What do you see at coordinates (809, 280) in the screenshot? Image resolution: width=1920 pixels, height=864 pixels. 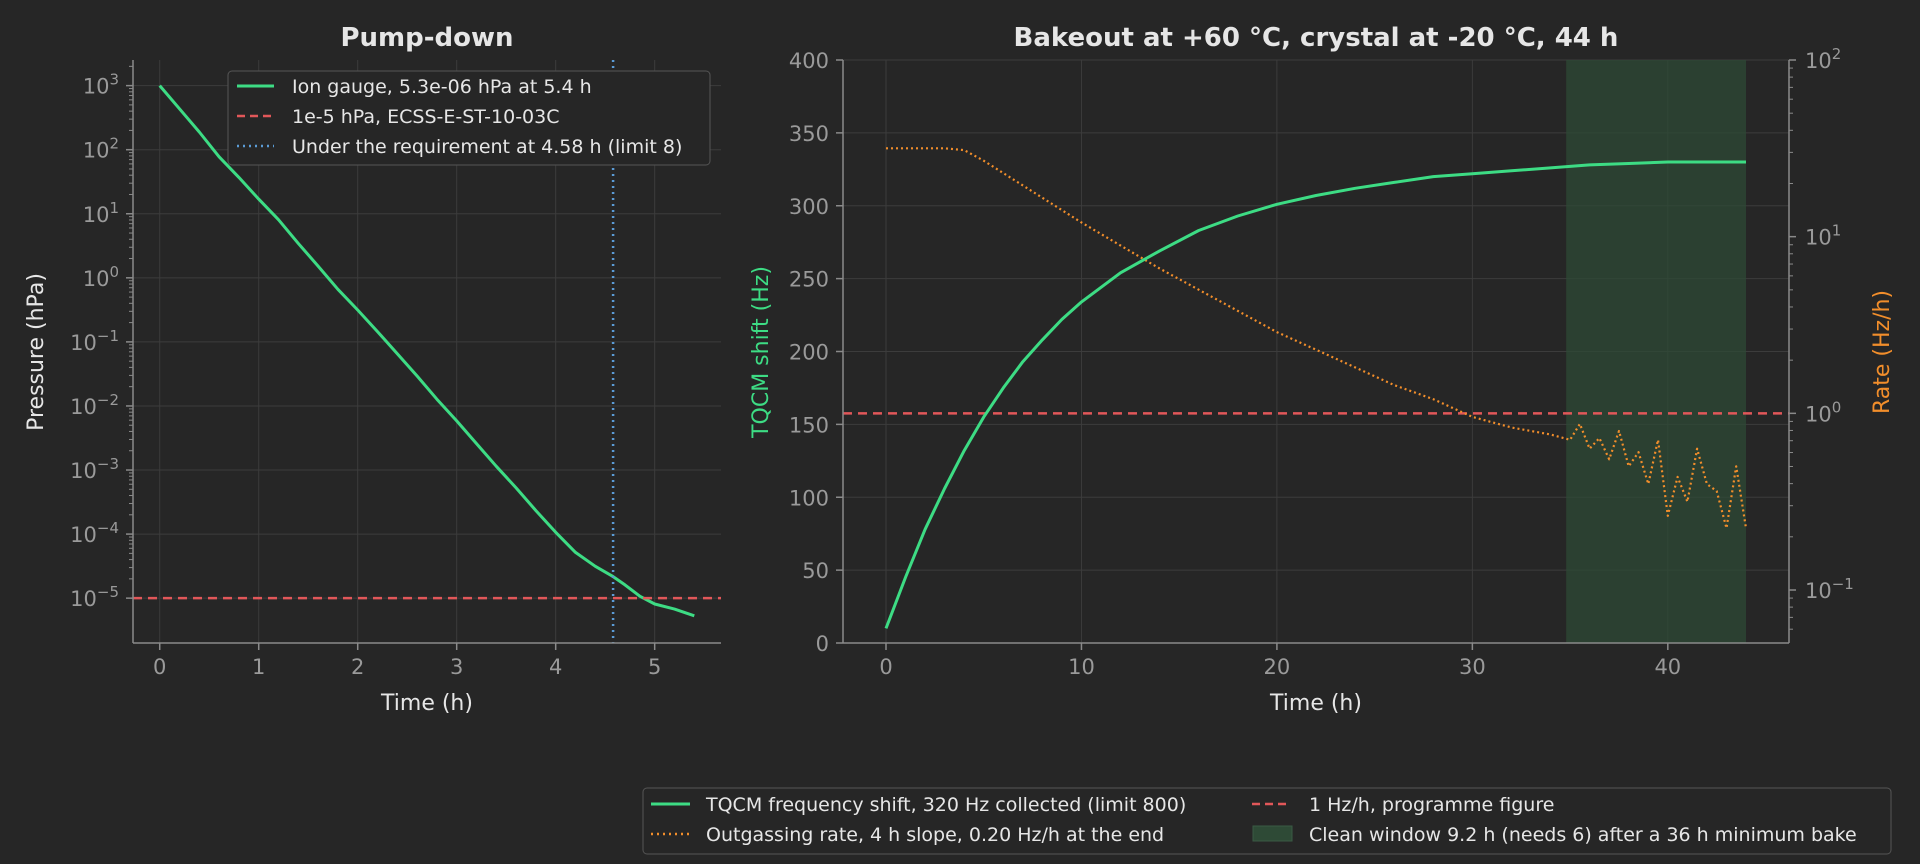 I see `right-y-tick-label: 250` at bounding box center [809, 280].